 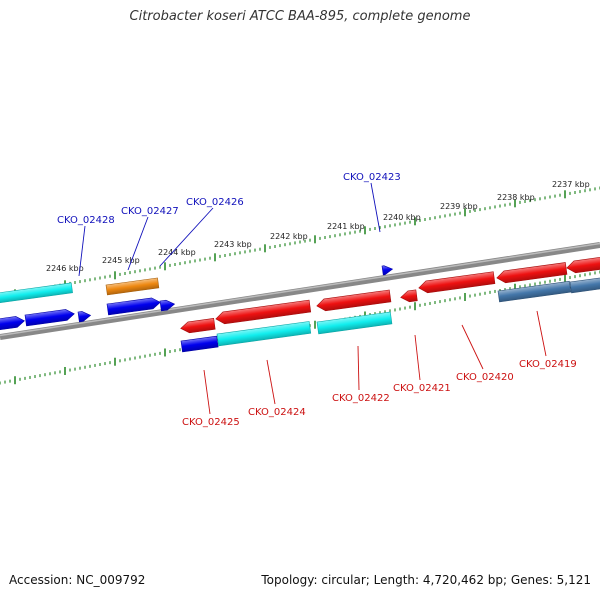 I want to click on gene-red-4-shape, so click(x=409, y=296).